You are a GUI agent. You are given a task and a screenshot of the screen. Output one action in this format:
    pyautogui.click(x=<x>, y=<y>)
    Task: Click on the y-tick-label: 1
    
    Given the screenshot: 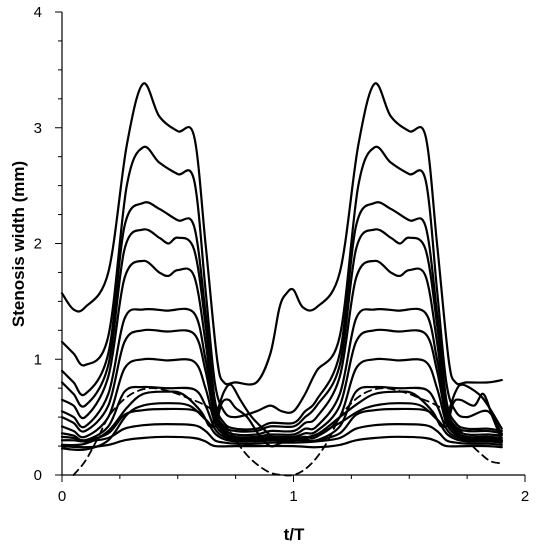 What is the action you would take?
    pyautogui.click(x=38, y=359)
    